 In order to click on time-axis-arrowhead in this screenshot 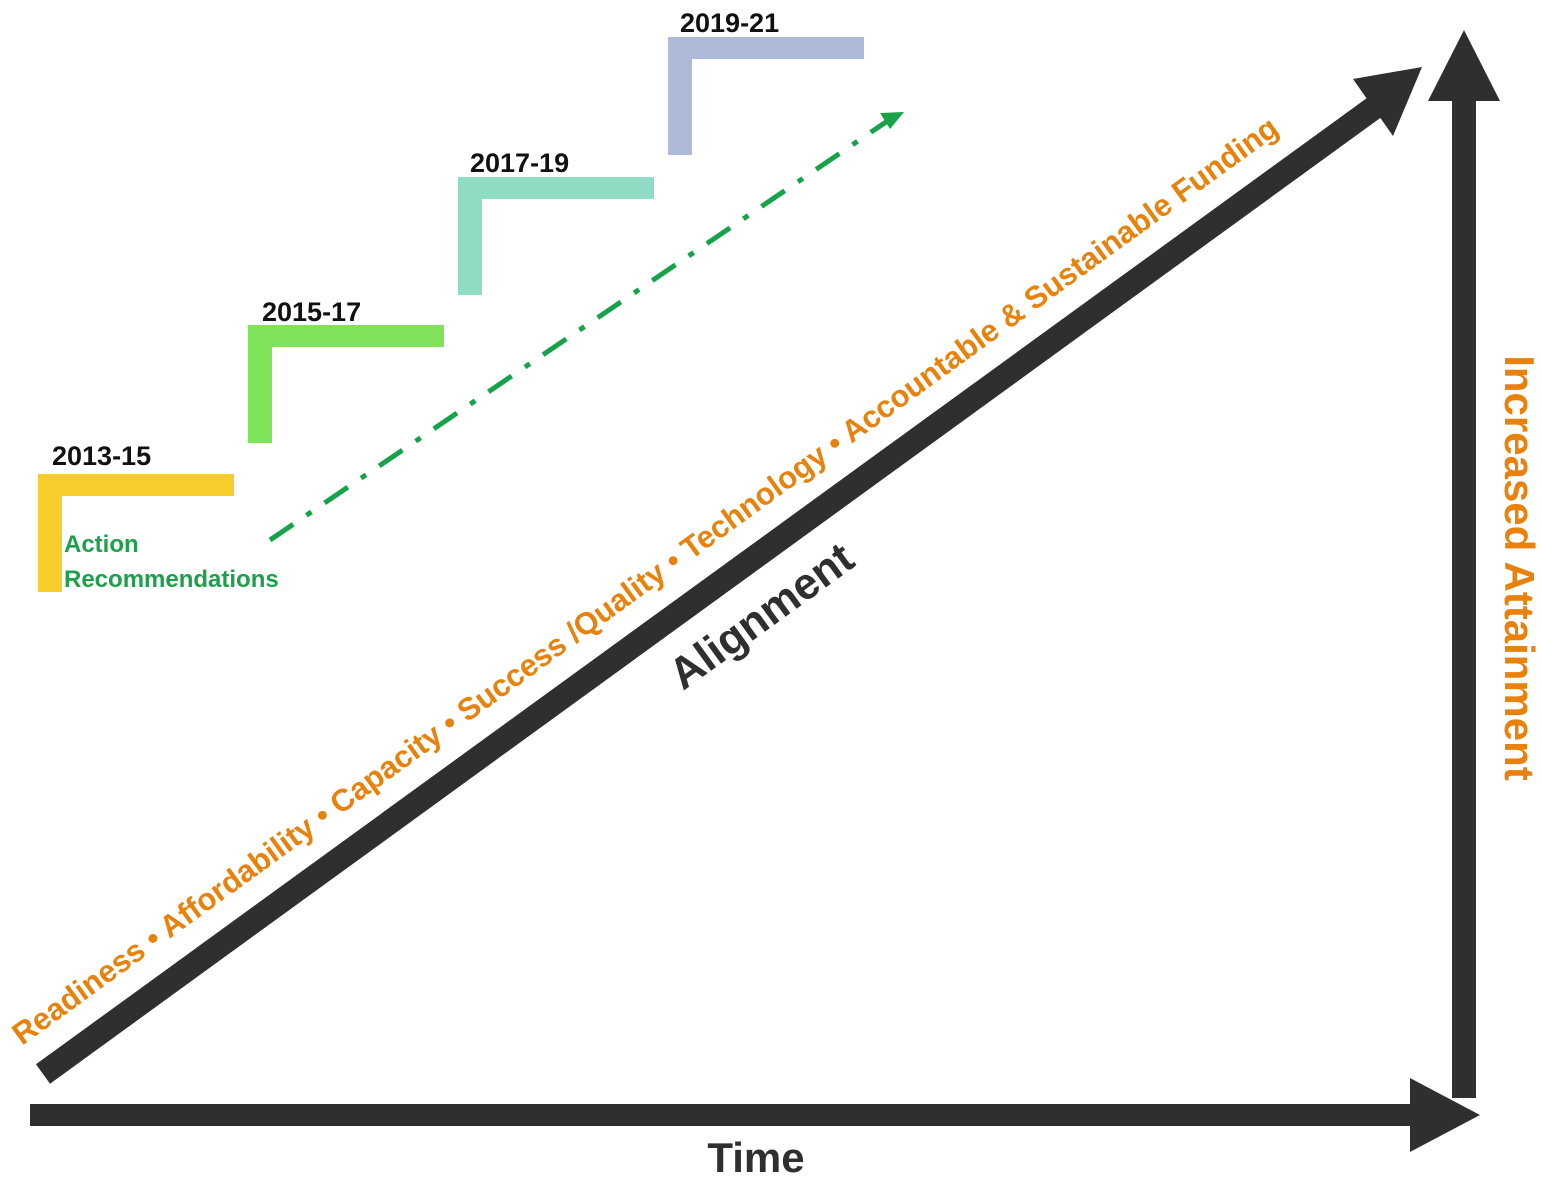, I will do `click(1445, 1115)`.